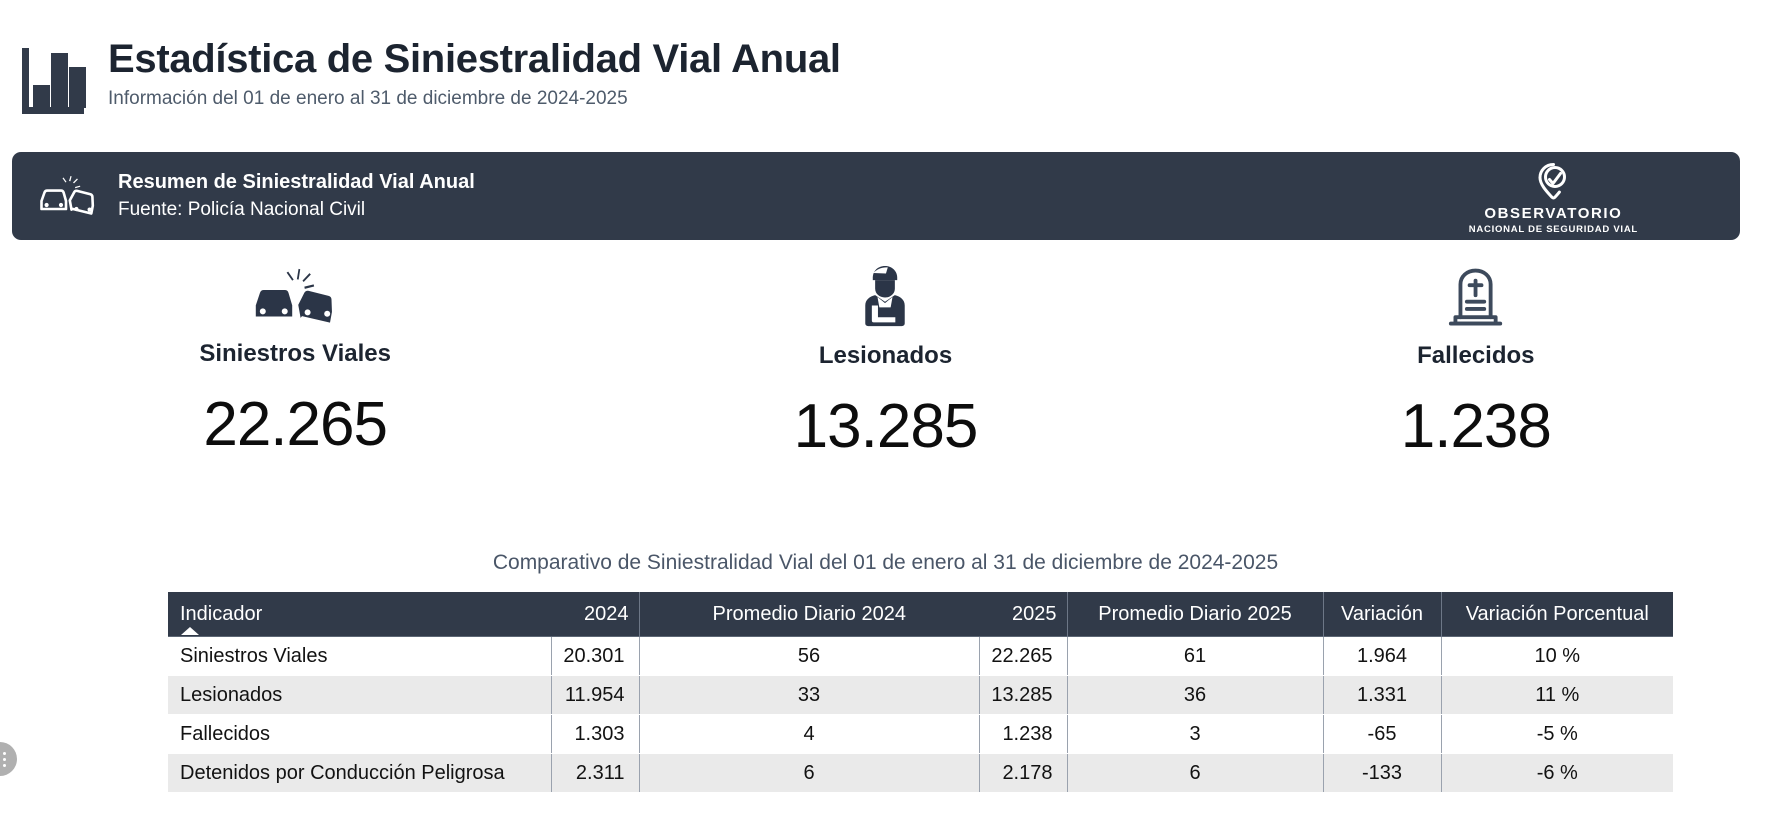  Describe the element at coordinates (242, 209) in the screenshot. I see `banner-source: Fuente: Policía Nacional Civil` at that location.